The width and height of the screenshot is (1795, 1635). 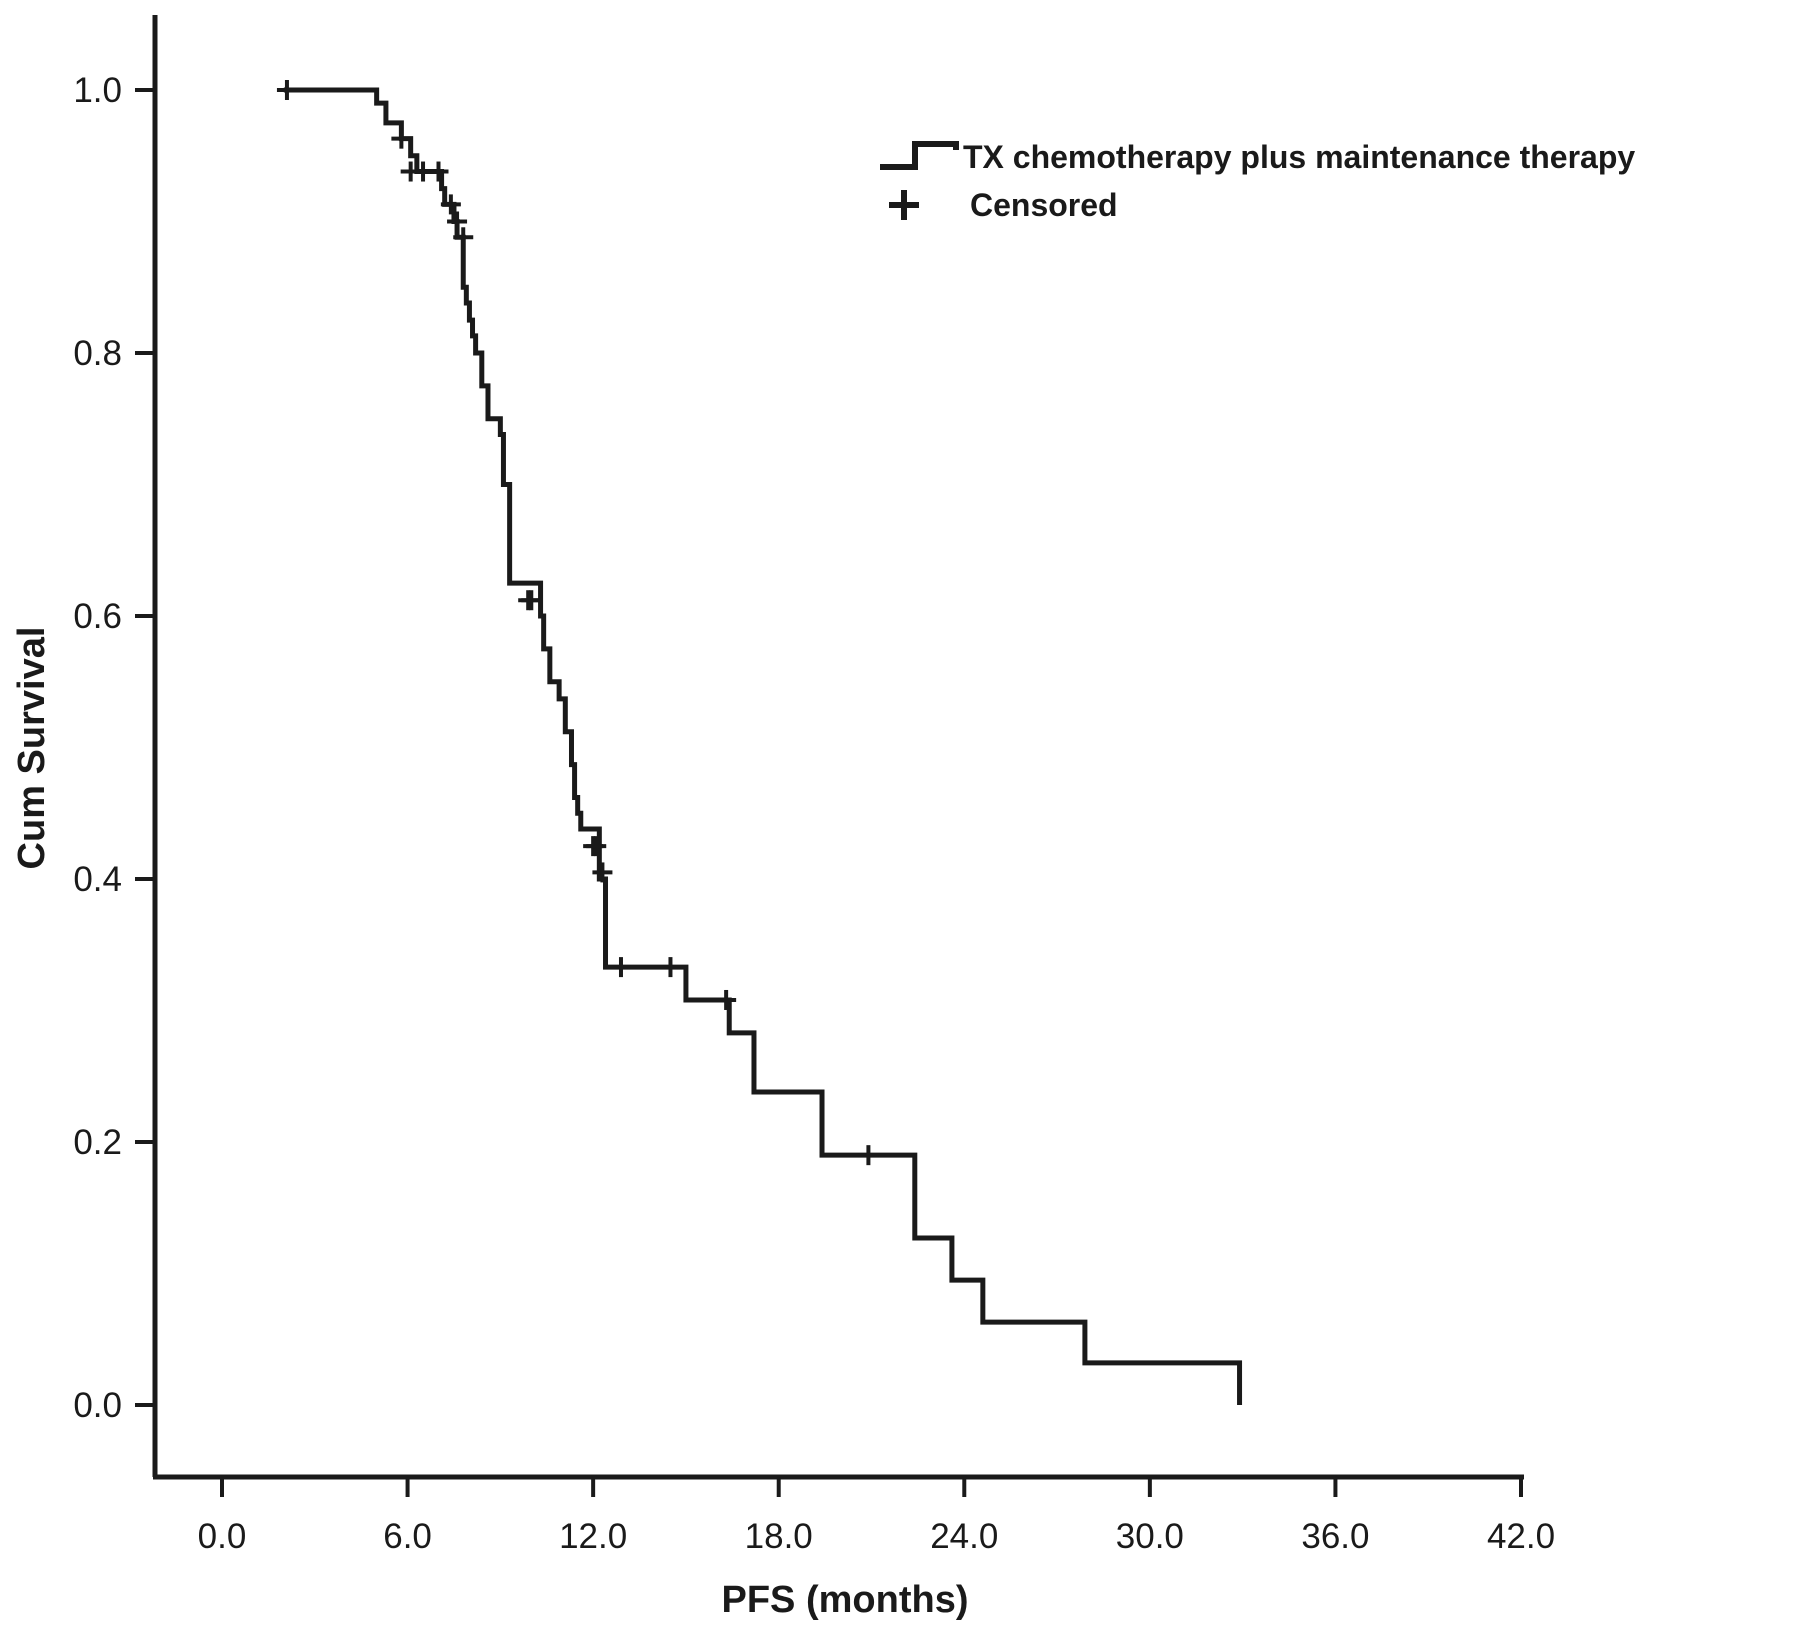 What do you see at coordinates (114, 748) in the screenshot?
I see `y-axis-ticks: 0.0 0.2 0.4 0.6 0.8 1.0` at bounding box center [114, 748].